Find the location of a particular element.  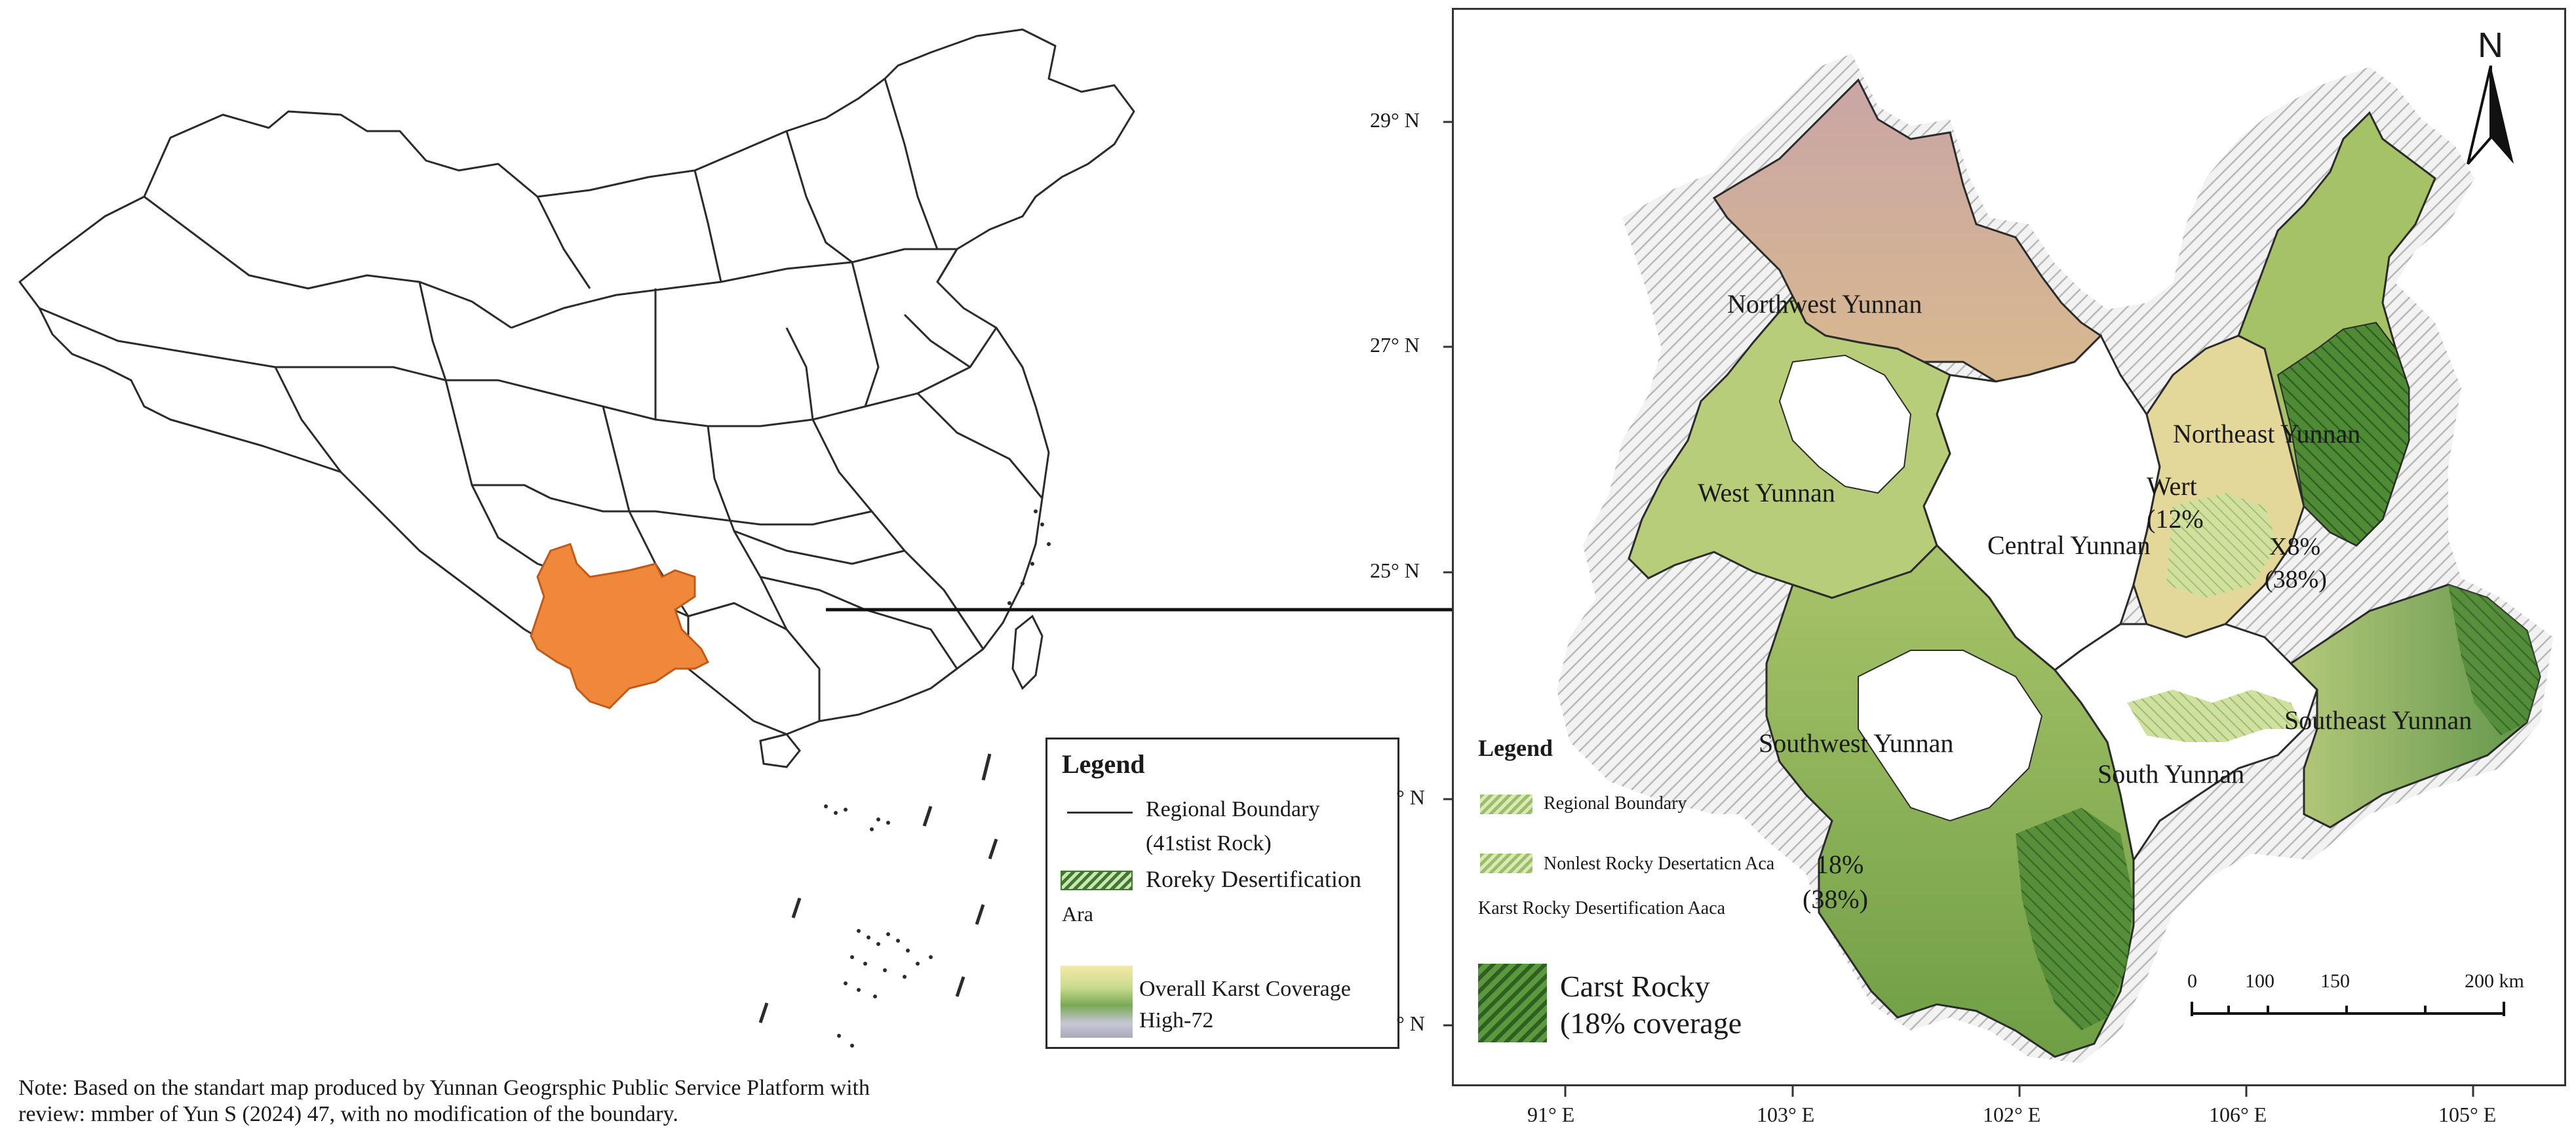

region-south-karst is located at coordinates (2215, 716).